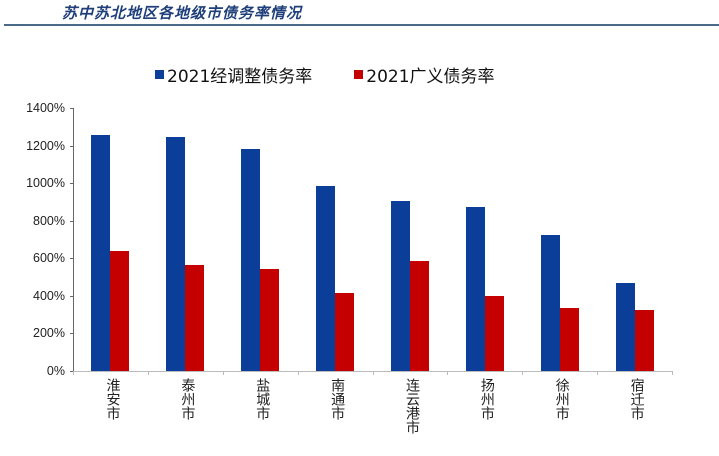 Image resolution: width=719 pixels, height=456 pixels. What do you see at coordinates (486, 399) in the screenshot?
I see `x-category-label: 扬州市` at bounding box center [486, 399].